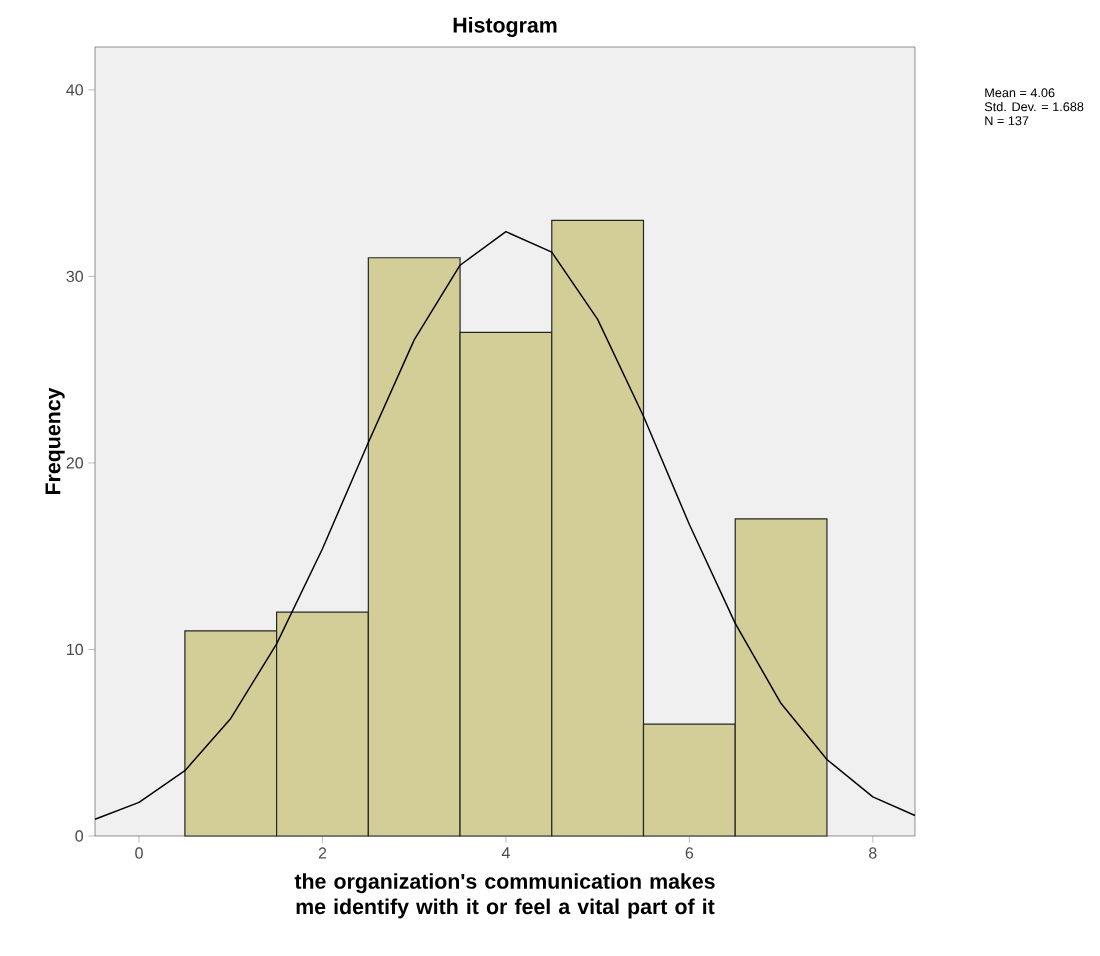  What do you see at coordinates (505, 26) in the screenshot?
I see `chart-title: Histogram` at bounding box center [505, 26].